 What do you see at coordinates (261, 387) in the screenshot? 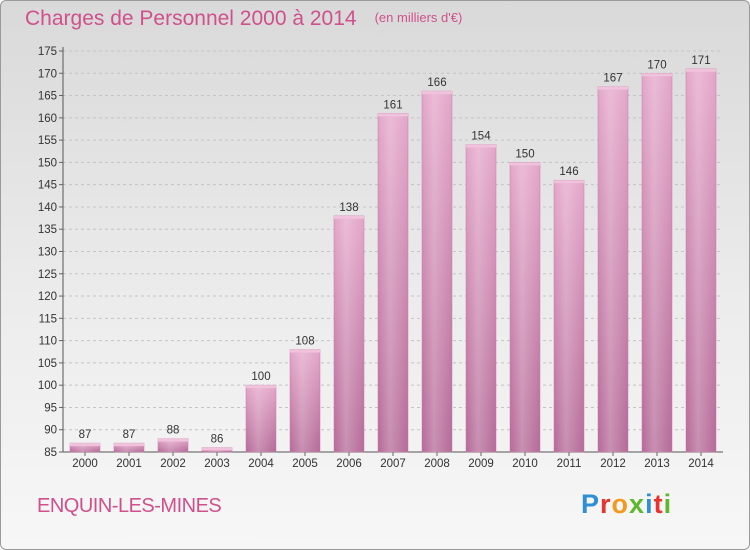
I see `bar-top-2004` at bounding box center [261, 387].